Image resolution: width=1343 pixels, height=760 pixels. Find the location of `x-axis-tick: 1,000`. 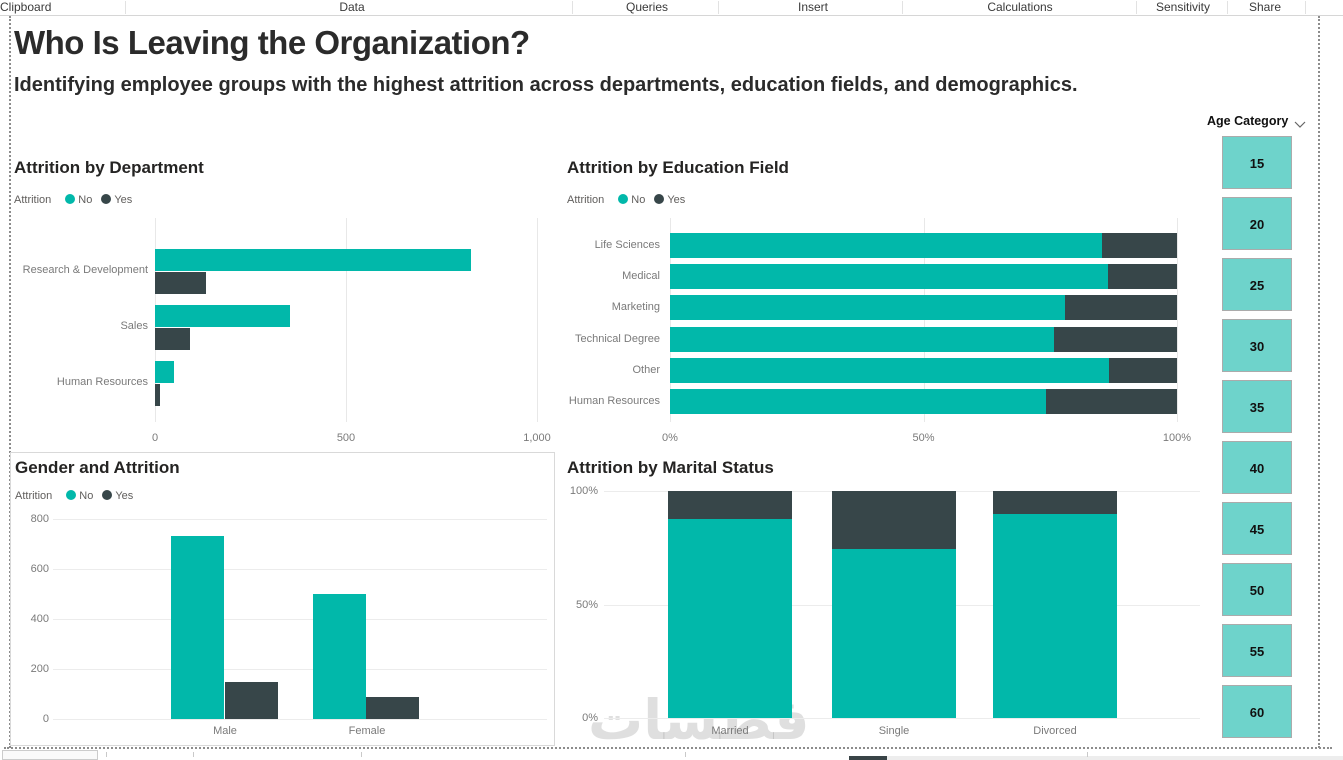

x-axis-tick: 1,000 is located at coordinates (537, 438).